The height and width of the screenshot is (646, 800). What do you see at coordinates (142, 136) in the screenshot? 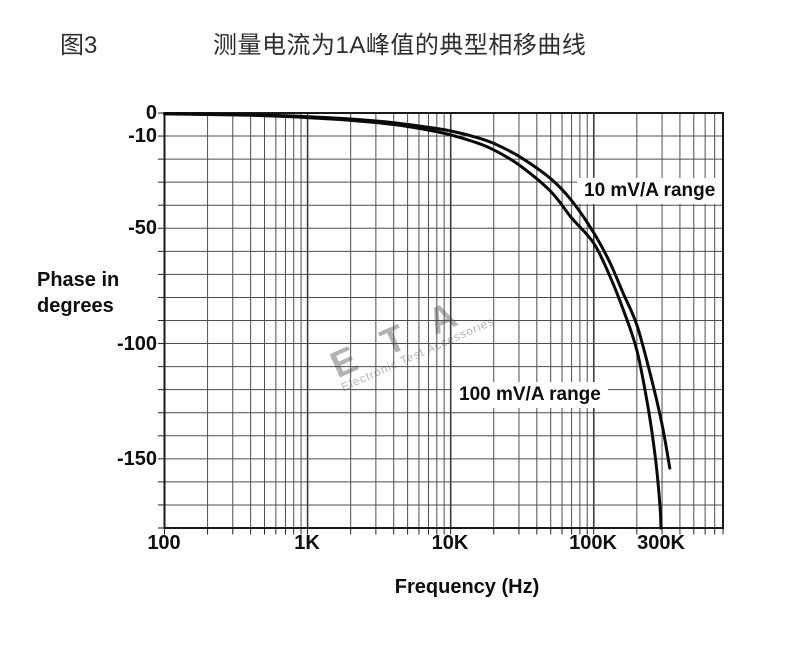
I see `y-tick-neg10: -10` at bounding box center [142, 136].